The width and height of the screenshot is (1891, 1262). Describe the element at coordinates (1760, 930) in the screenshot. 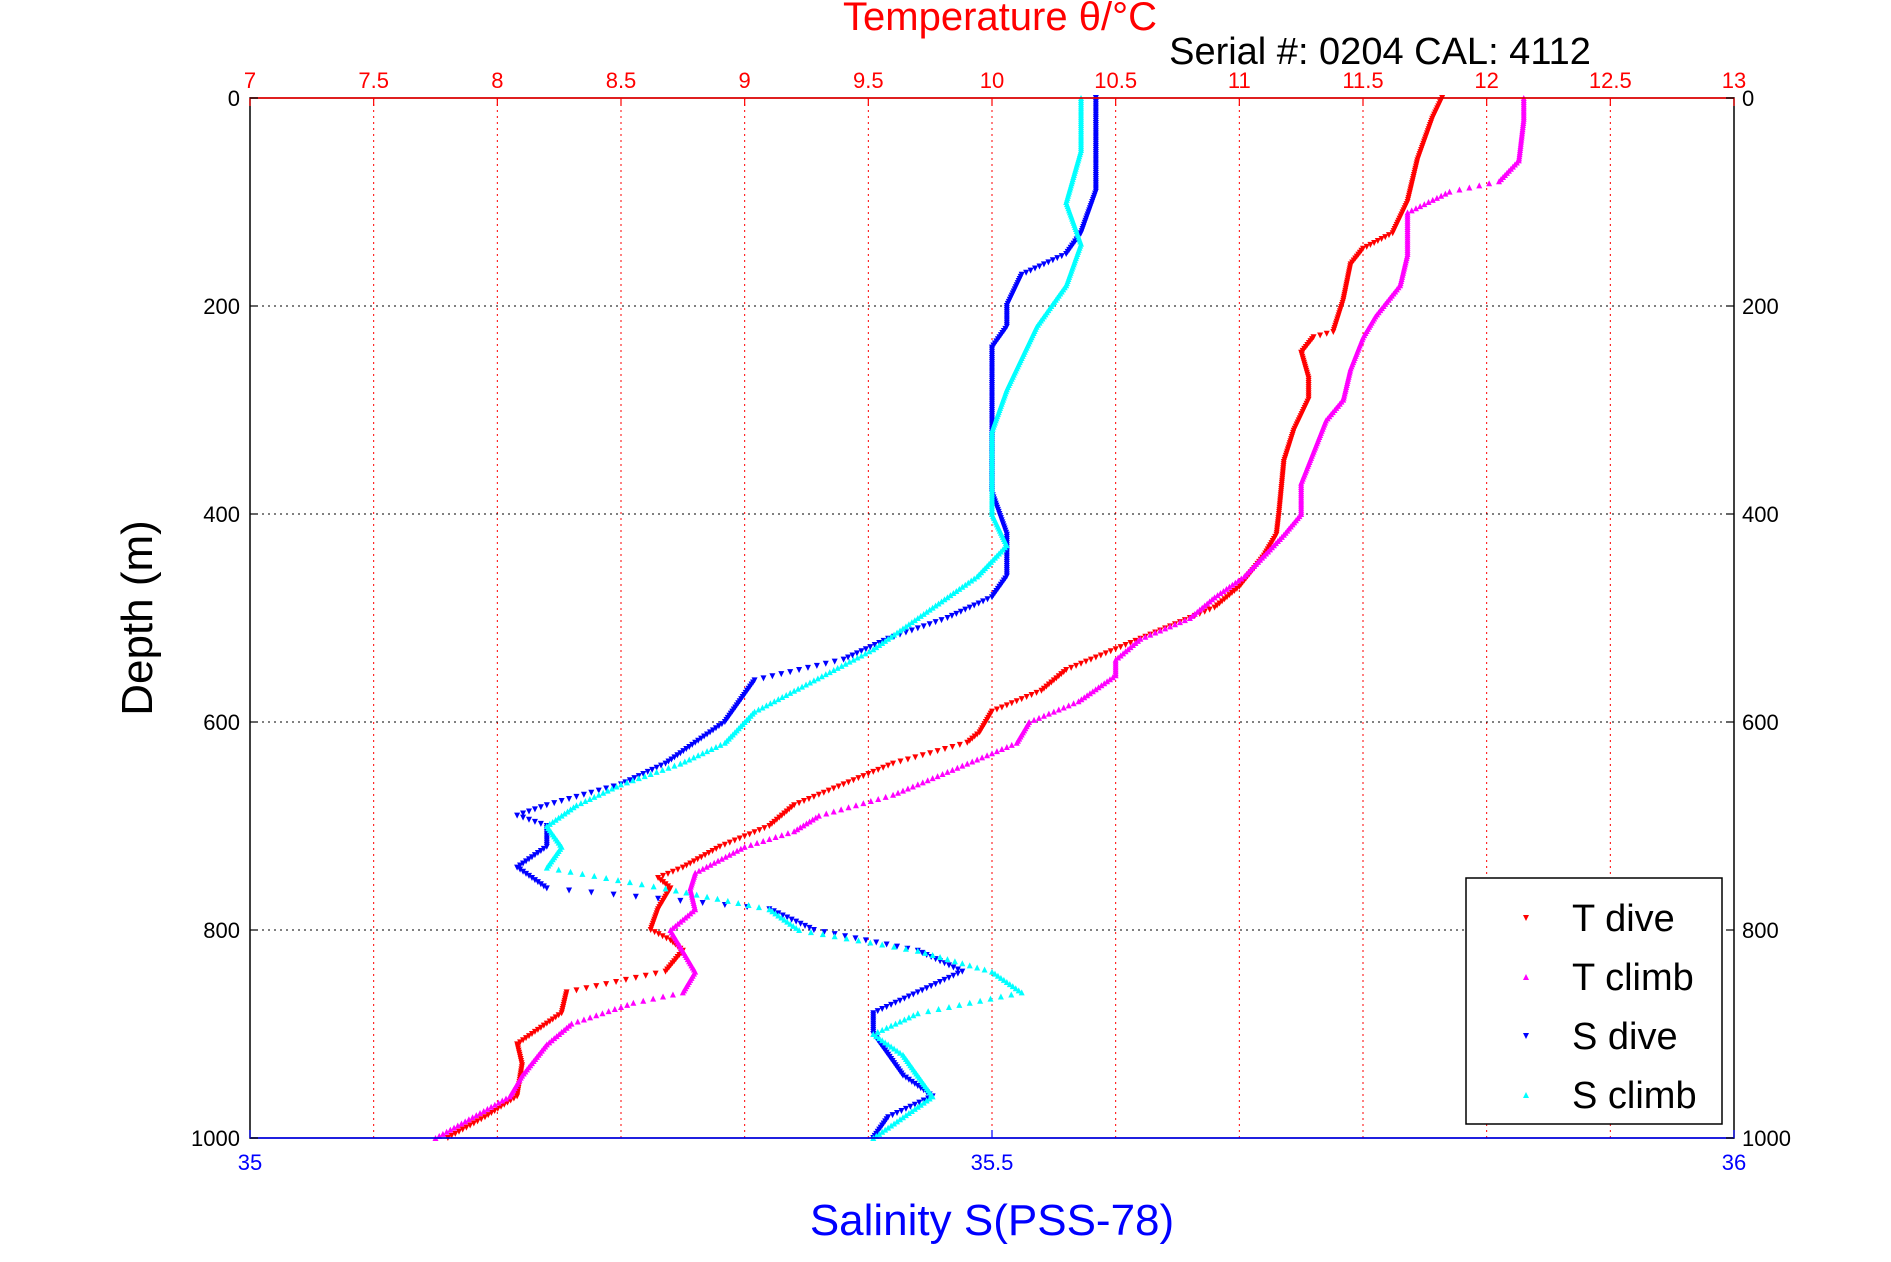

I see `right-tick-label: 800` at that location.